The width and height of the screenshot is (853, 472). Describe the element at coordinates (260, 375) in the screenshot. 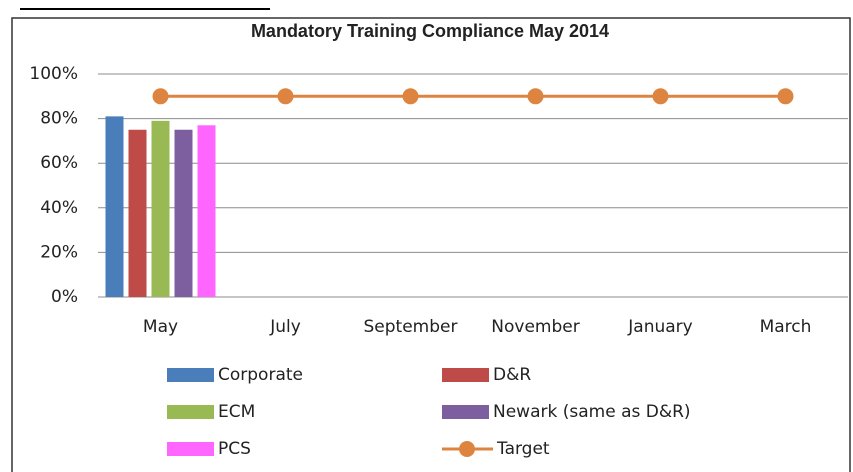

I see `legend-label: Corporate` at that location.